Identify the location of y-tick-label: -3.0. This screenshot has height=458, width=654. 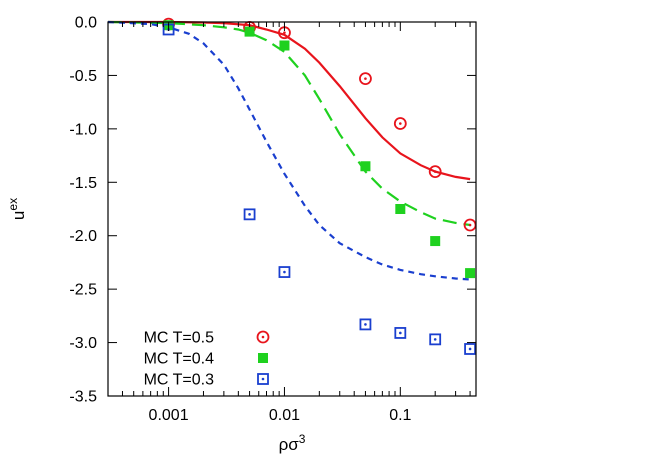
(83, 343).